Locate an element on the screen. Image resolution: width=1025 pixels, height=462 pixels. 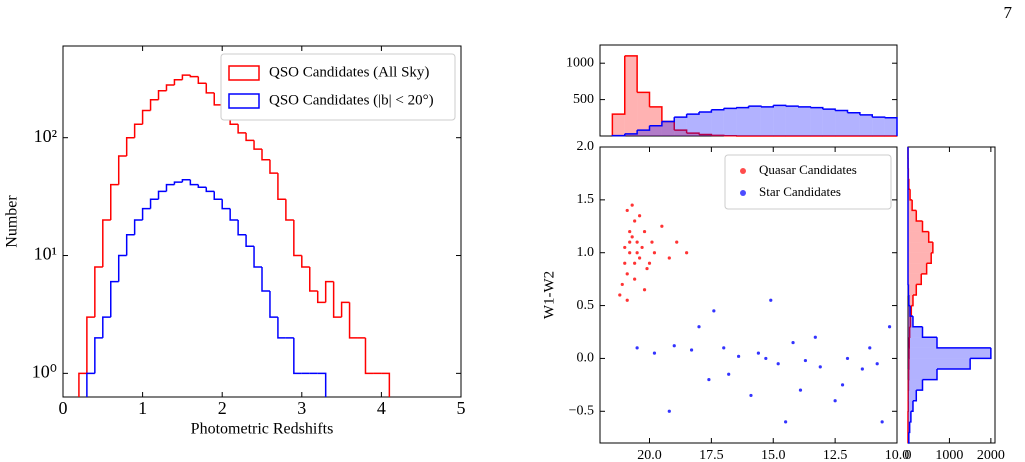
x-tick-label: 10.0 is located at coordinates (897, 455).